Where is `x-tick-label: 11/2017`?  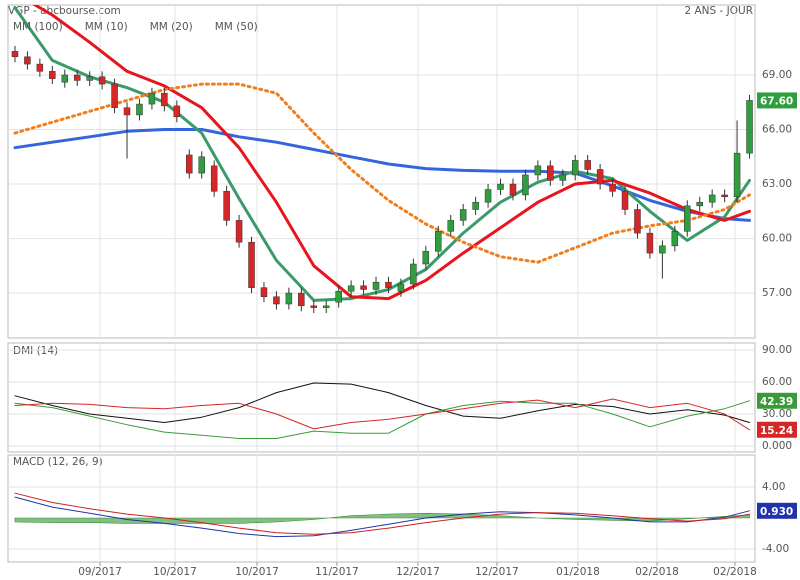 x-tick-label: 11/2017 is located at coordinates (337, 572).